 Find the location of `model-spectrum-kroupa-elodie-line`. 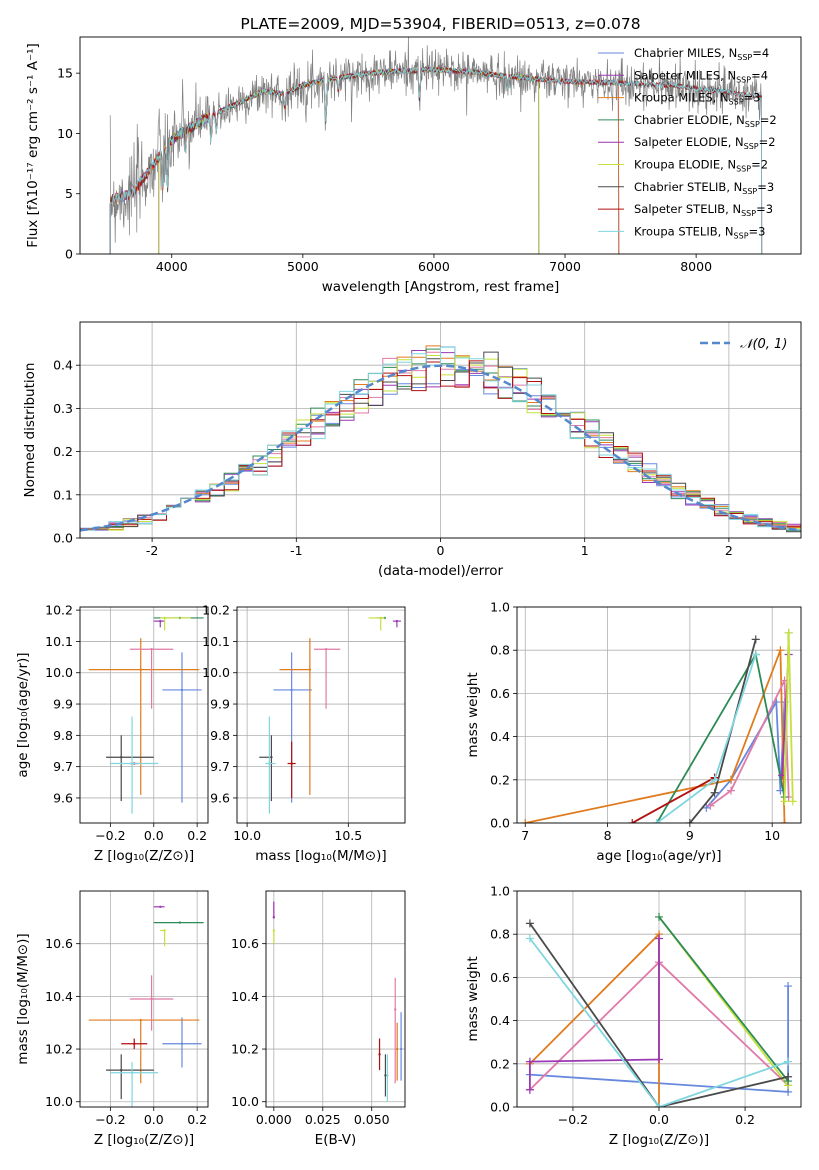

model-spectrum-kroupa-elodie-line is located at coordinates (349, 159).